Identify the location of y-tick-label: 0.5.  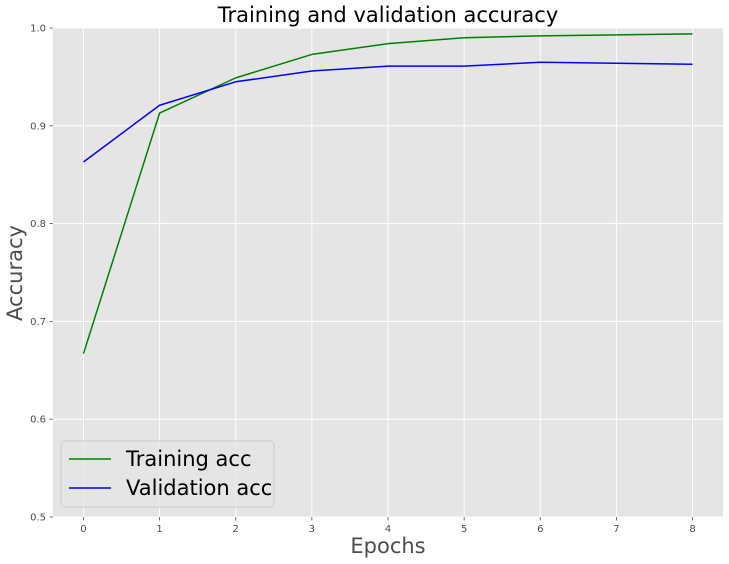
(38, 518).